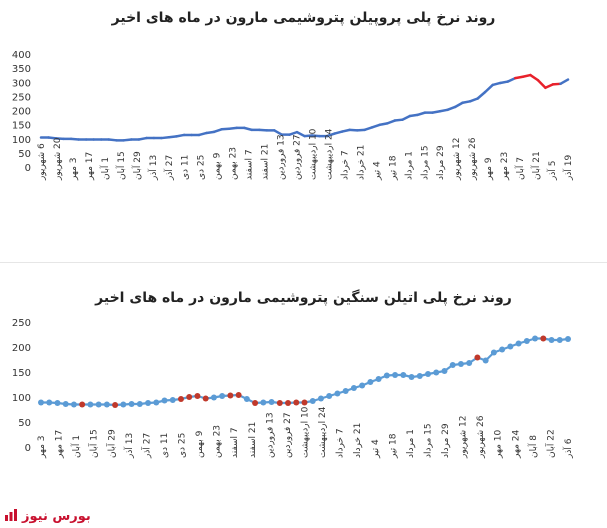 The image size is (607, 528). What do you see at coordinates (21, 55) in the screenshot?
I see `y-tick-label: 400` at bounding box center [21, 55].